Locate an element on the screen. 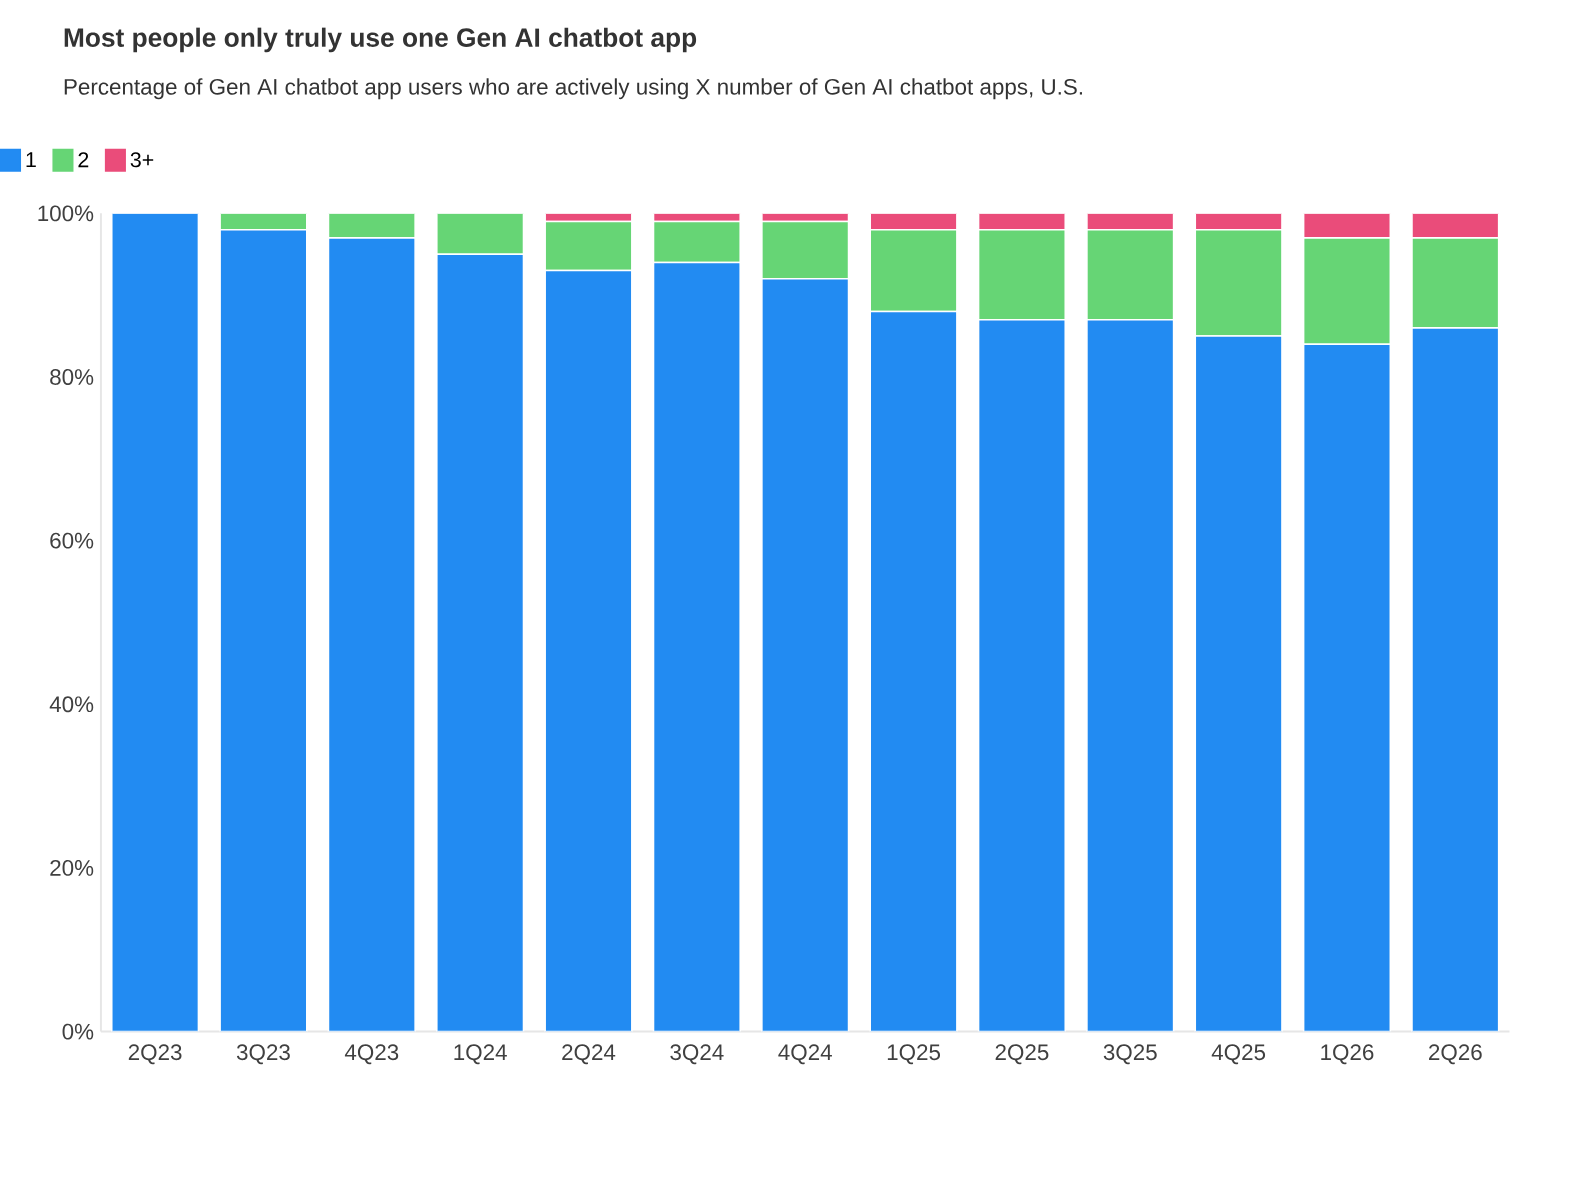  legend-label: 3+ is located at coordinates (142, 160).